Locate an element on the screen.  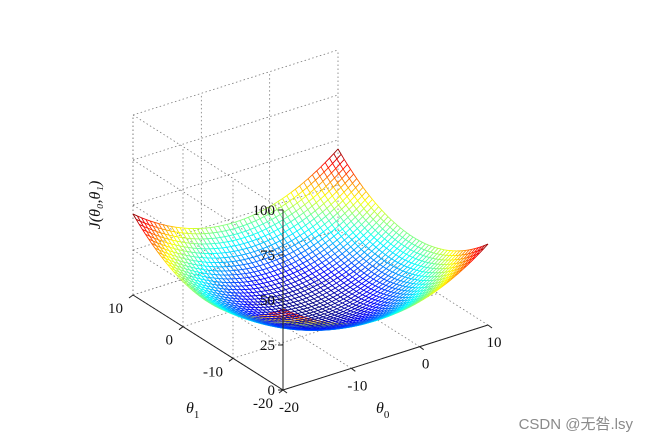
x-tick-label: -10 is located at coordinates (357, 386).